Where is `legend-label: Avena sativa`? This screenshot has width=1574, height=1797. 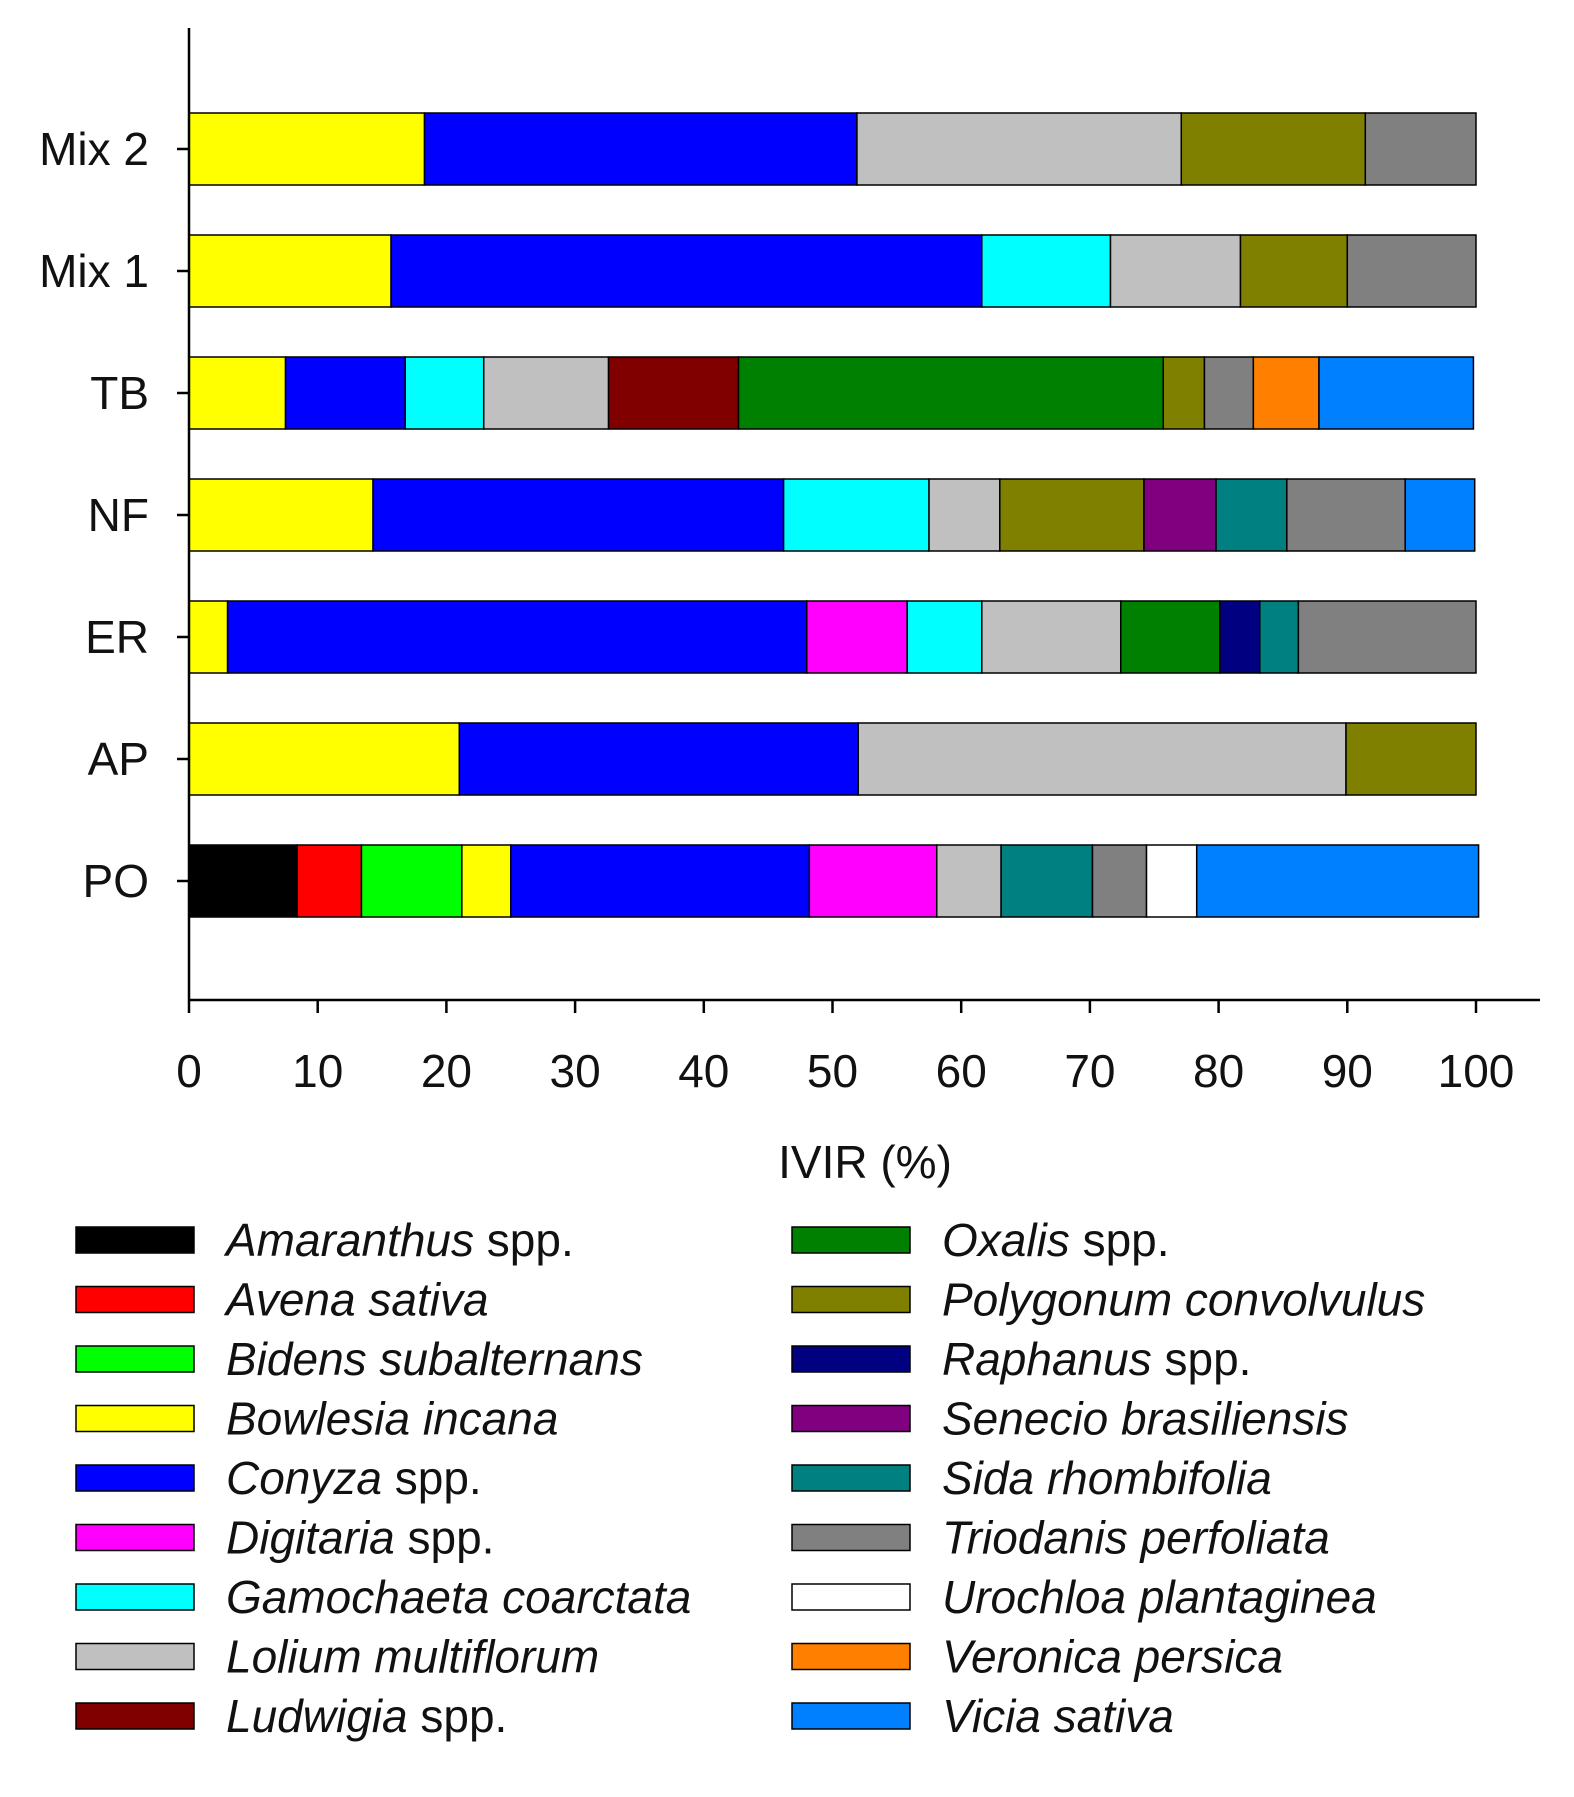
legend-label: Avena sativa is located at coordinates (356, 1300).